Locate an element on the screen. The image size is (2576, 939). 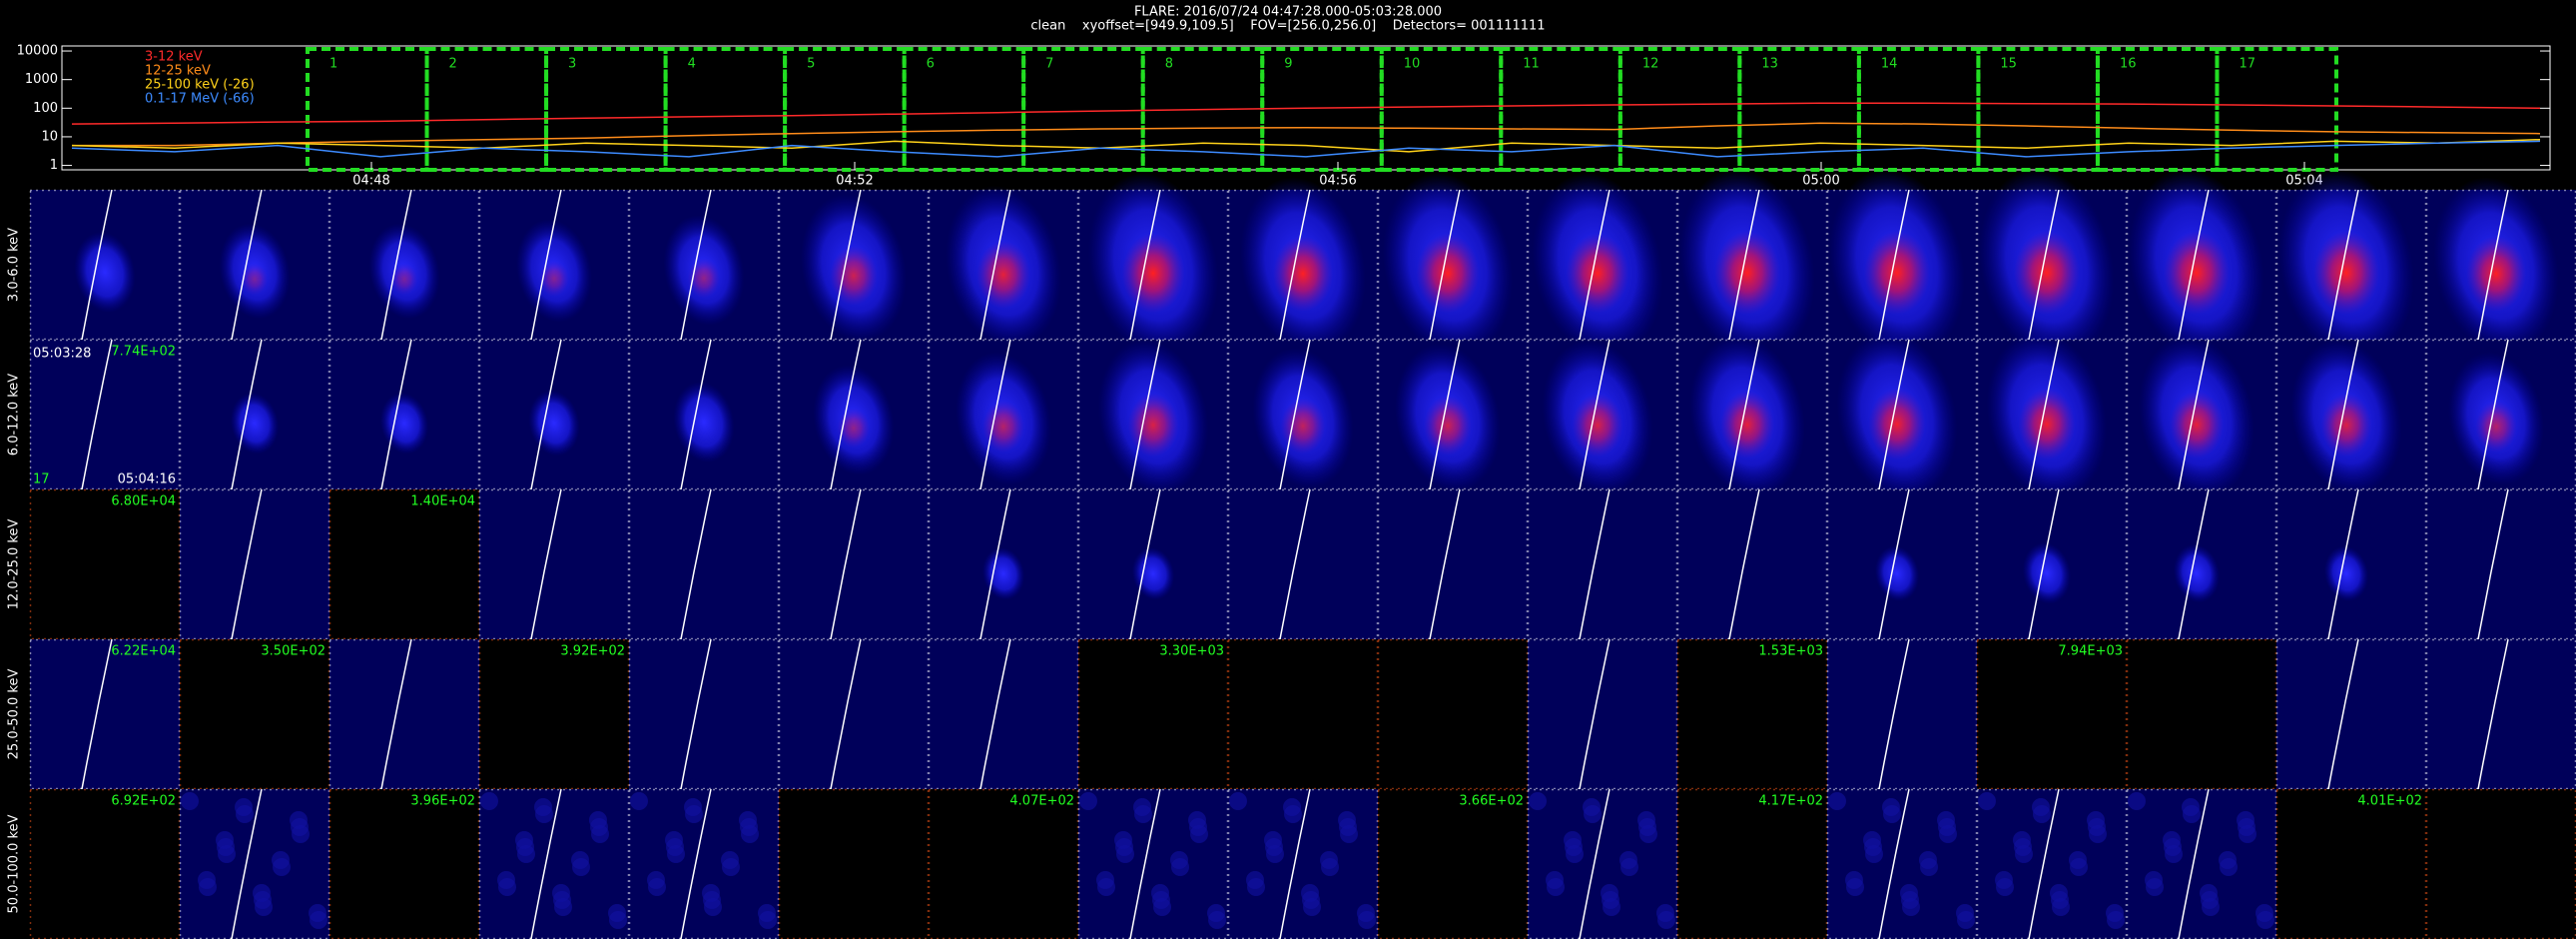
image-panel: 6.80E+04 is located at coordinates (105, 564).